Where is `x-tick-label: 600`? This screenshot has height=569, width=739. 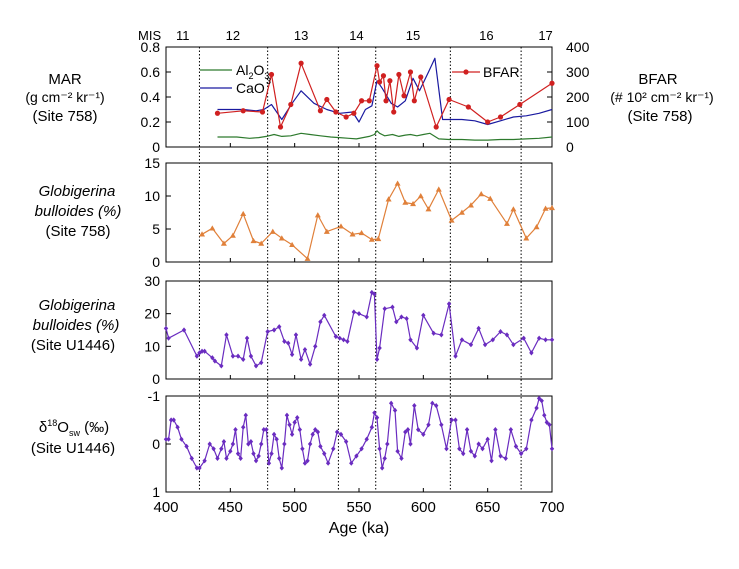 x-tick-label: 600 is located at coordinates (423, 507).